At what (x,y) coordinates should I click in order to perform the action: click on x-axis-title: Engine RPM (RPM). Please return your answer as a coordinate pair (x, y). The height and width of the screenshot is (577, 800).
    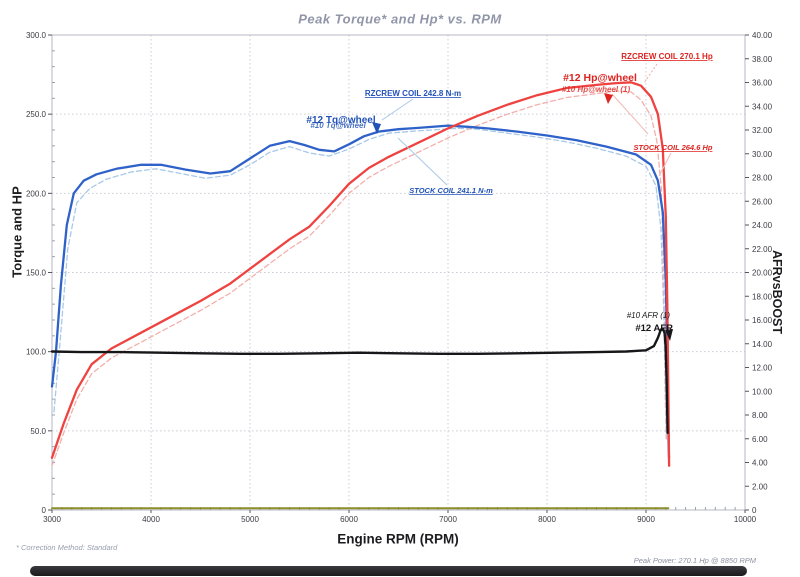
    Looking at the image, I should click on (398, 539).